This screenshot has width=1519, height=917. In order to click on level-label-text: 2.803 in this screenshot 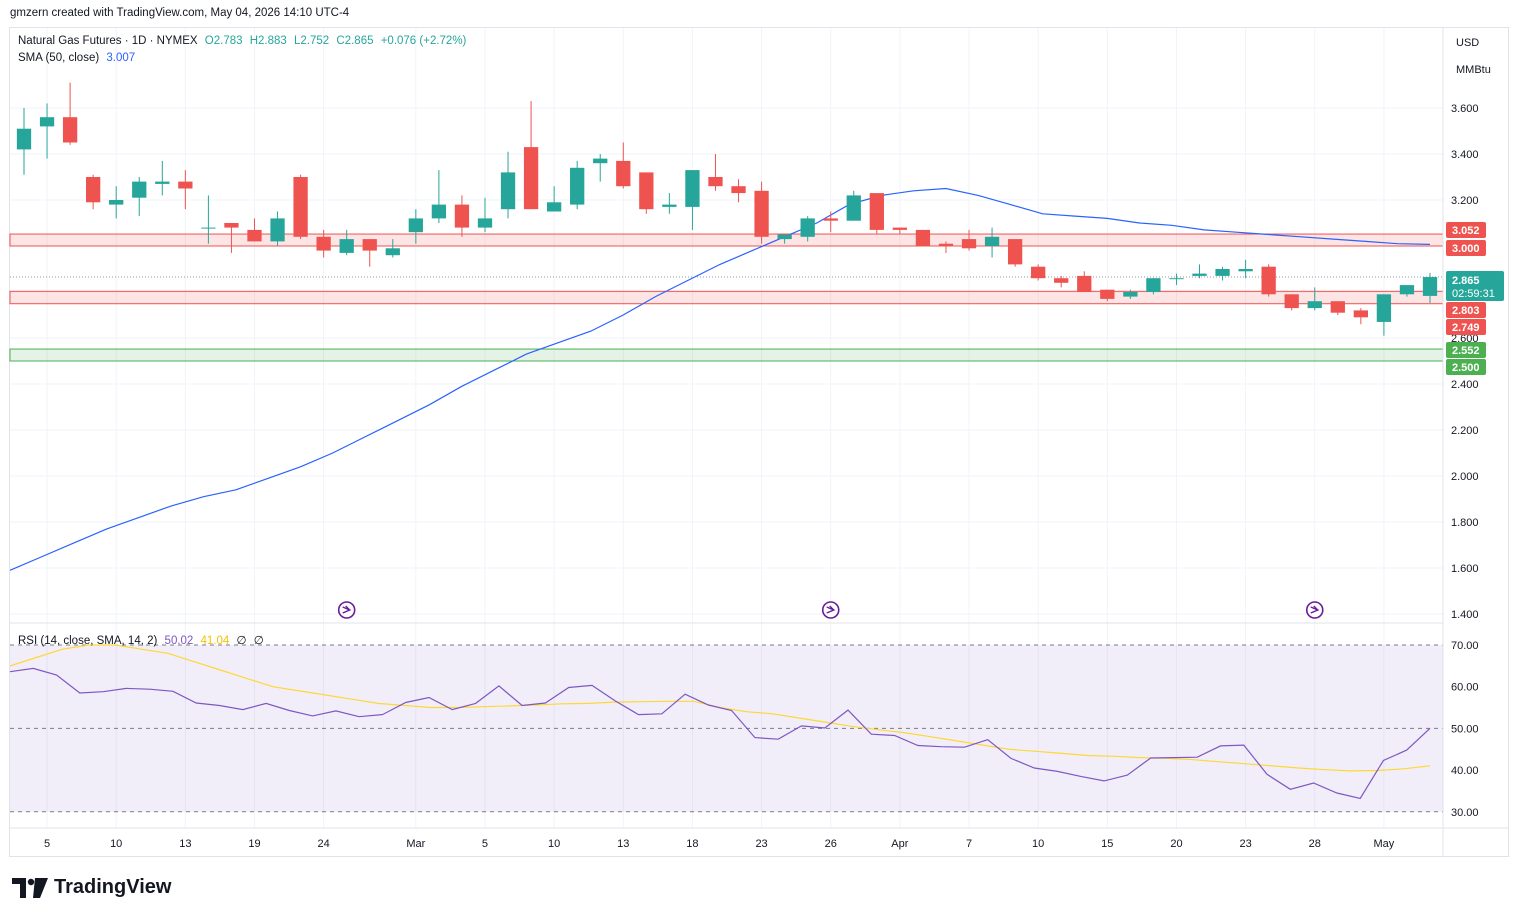, I will do `click(1466, 311)`.